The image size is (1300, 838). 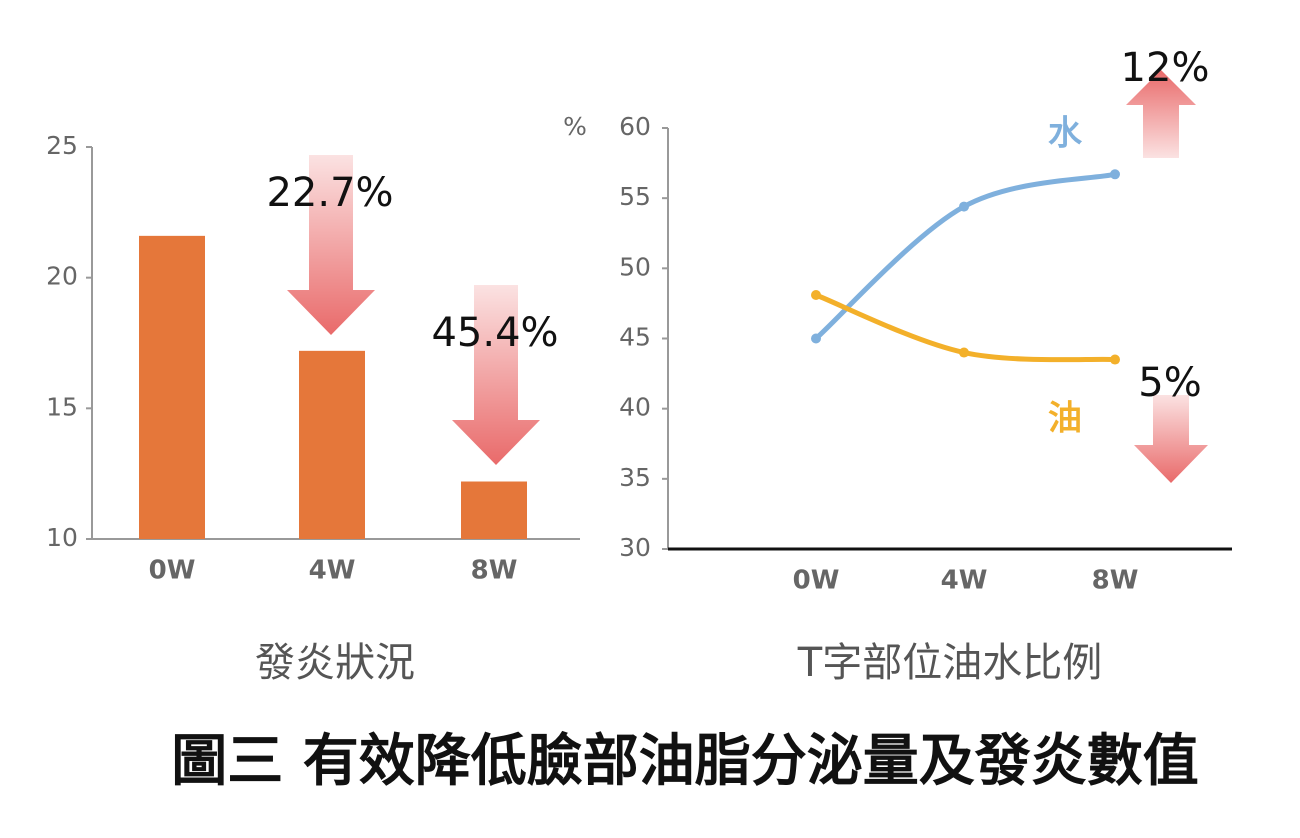 I want to click on y-tick-label: 50, so click(x=635, y=266).